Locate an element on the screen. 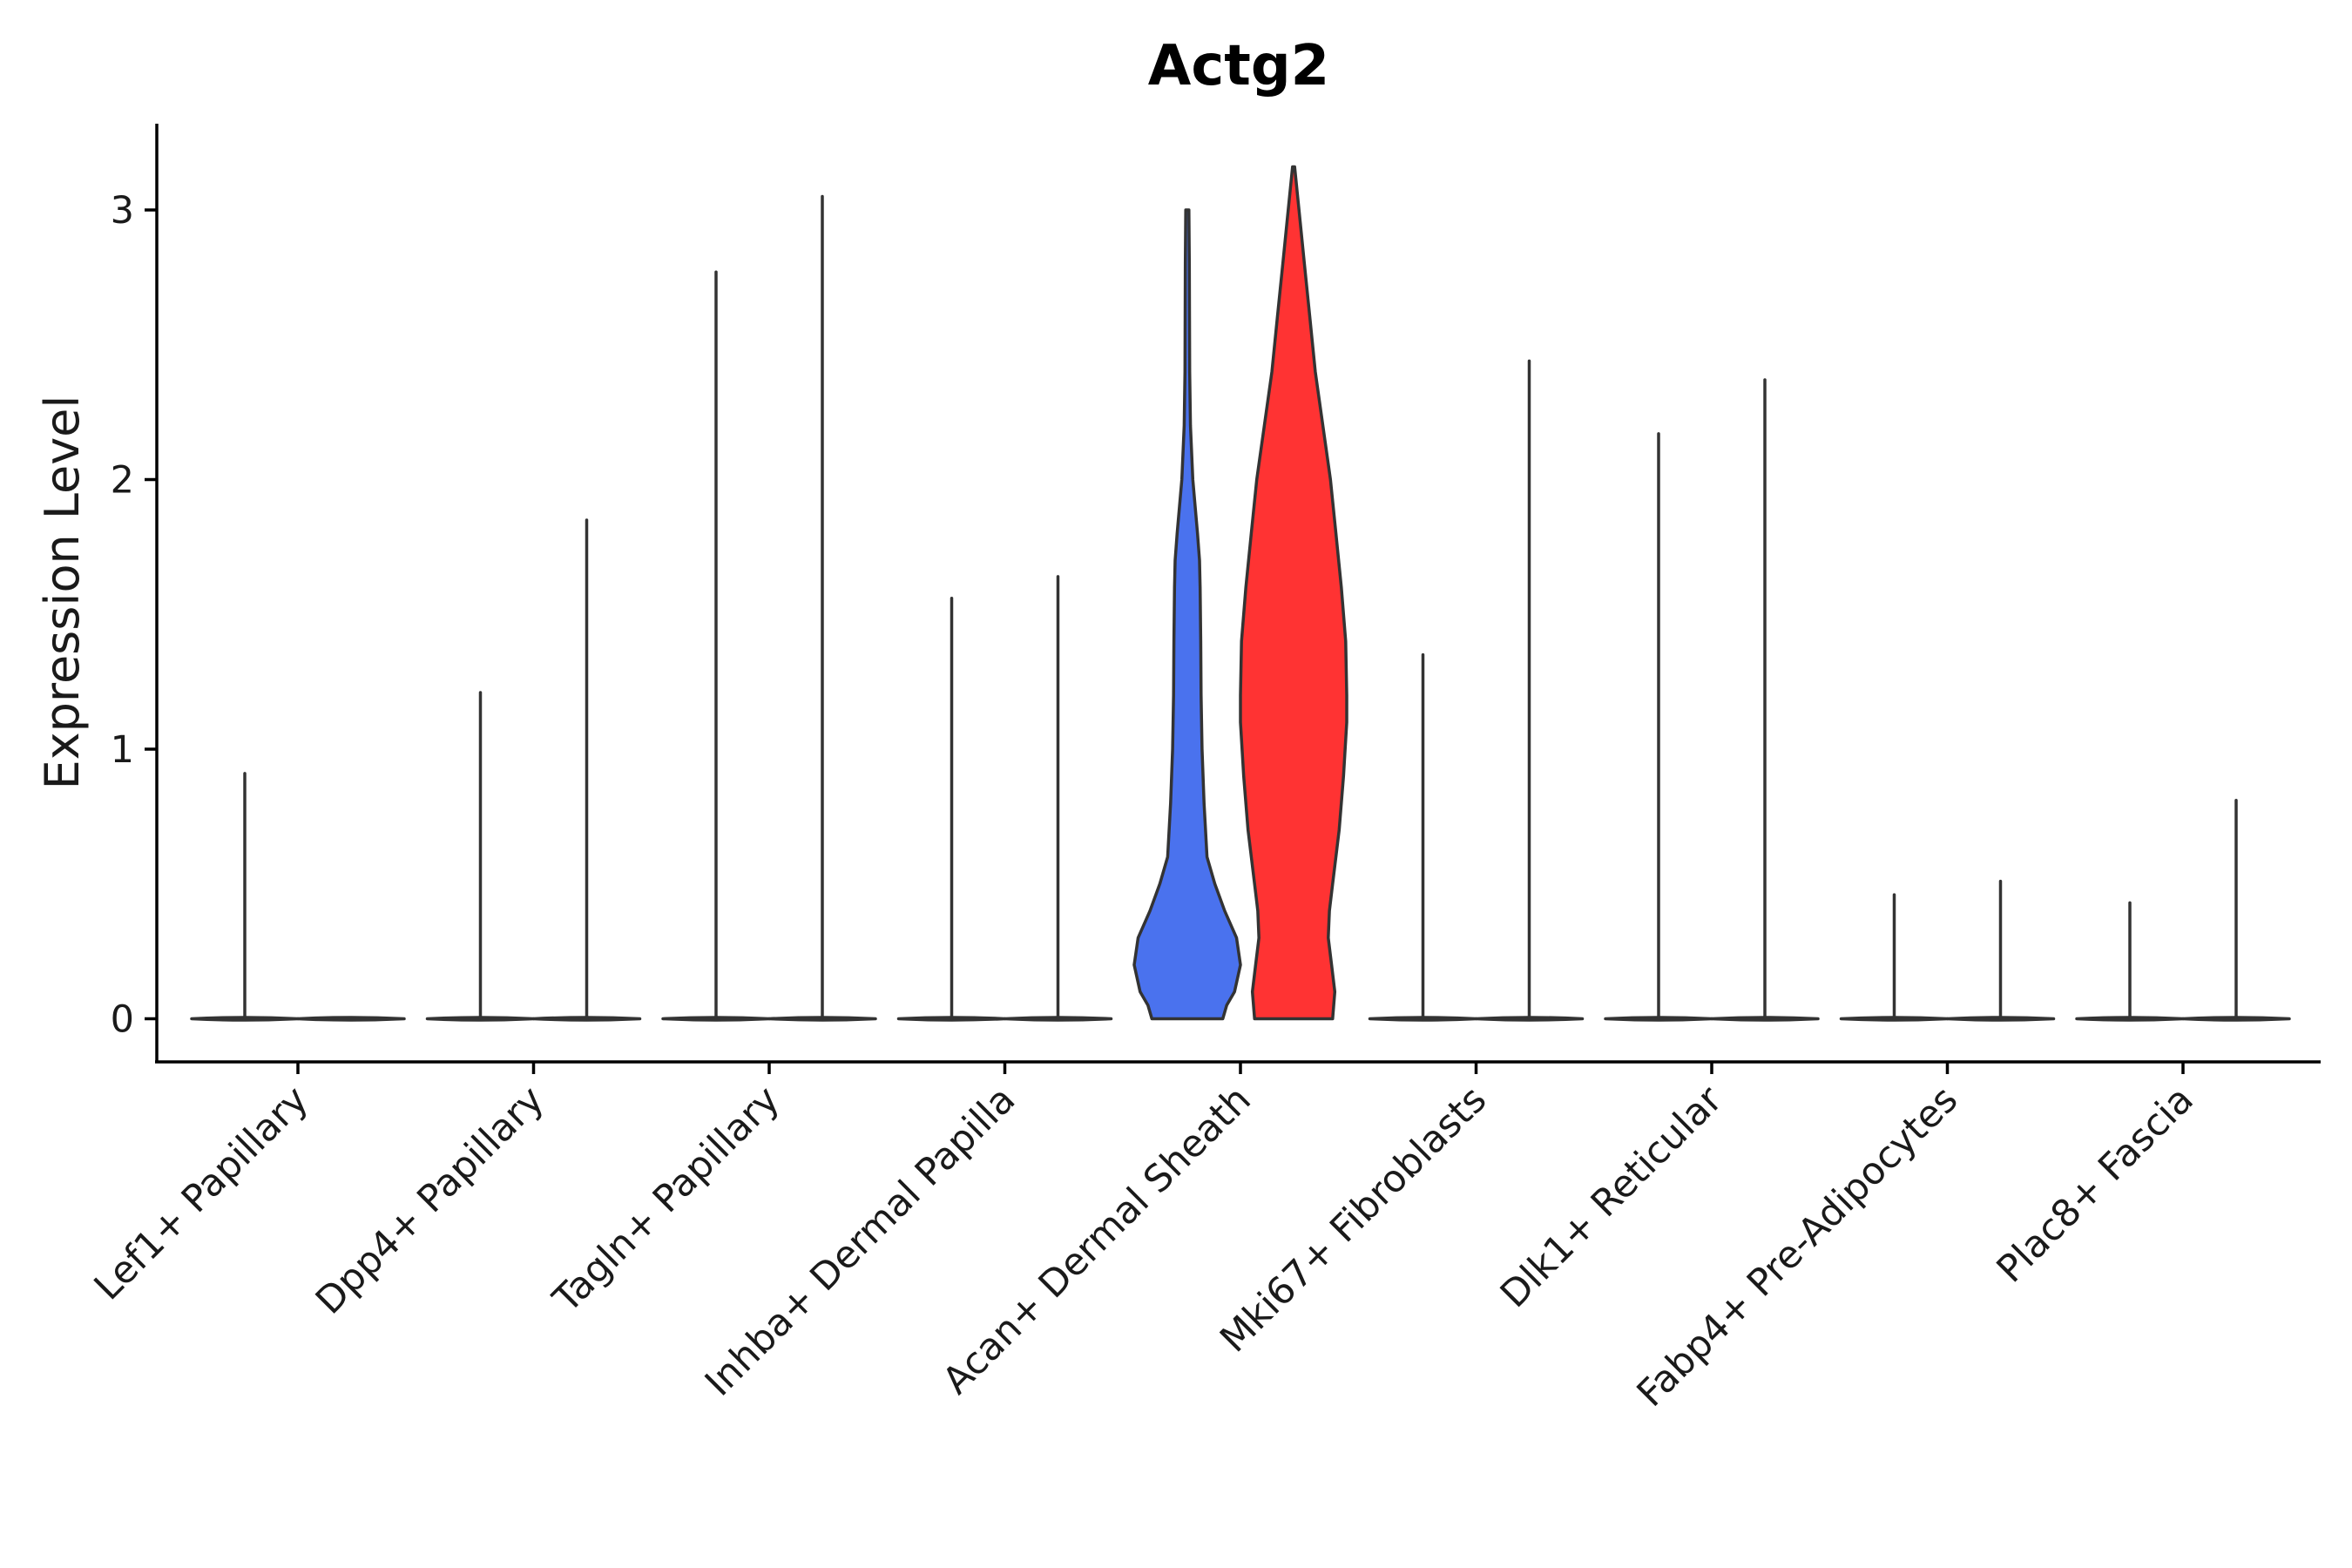 This screenshot has height=1568, width=2352. y-tick-label: 2 is located at coordinates (122, 481).